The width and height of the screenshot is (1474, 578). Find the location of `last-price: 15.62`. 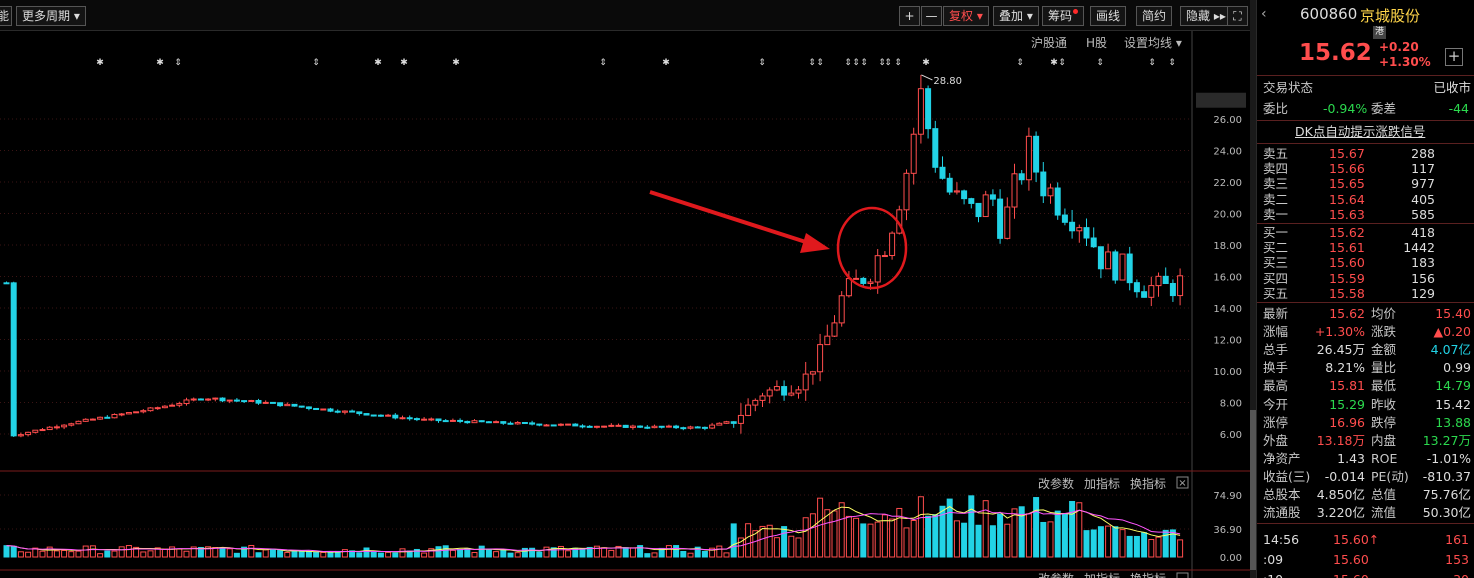

last-price: 15.62 is located at coordinates (1335, 53).